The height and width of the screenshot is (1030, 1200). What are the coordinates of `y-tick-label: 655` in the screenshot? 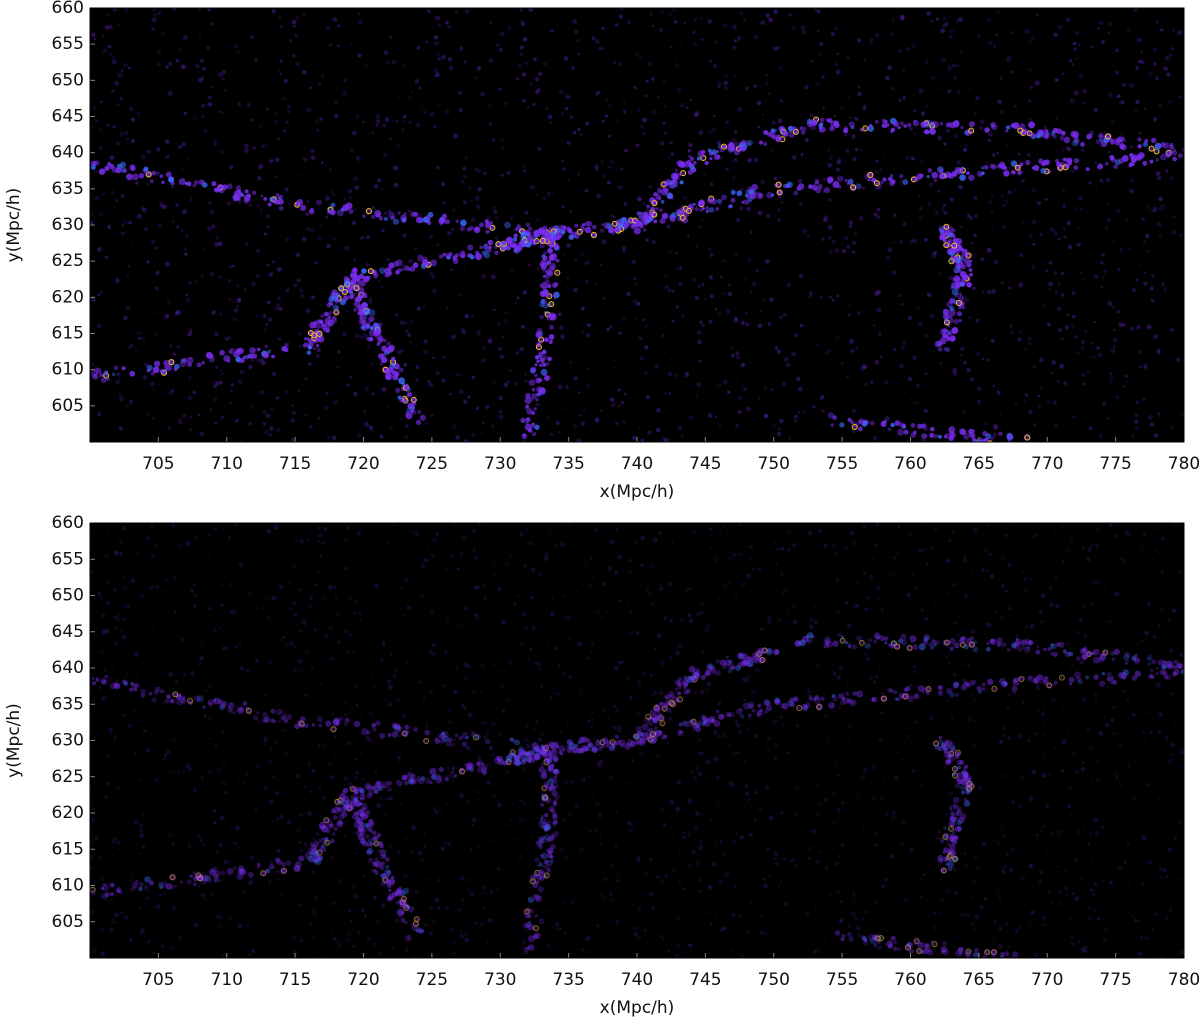 It's located at (68, 44).